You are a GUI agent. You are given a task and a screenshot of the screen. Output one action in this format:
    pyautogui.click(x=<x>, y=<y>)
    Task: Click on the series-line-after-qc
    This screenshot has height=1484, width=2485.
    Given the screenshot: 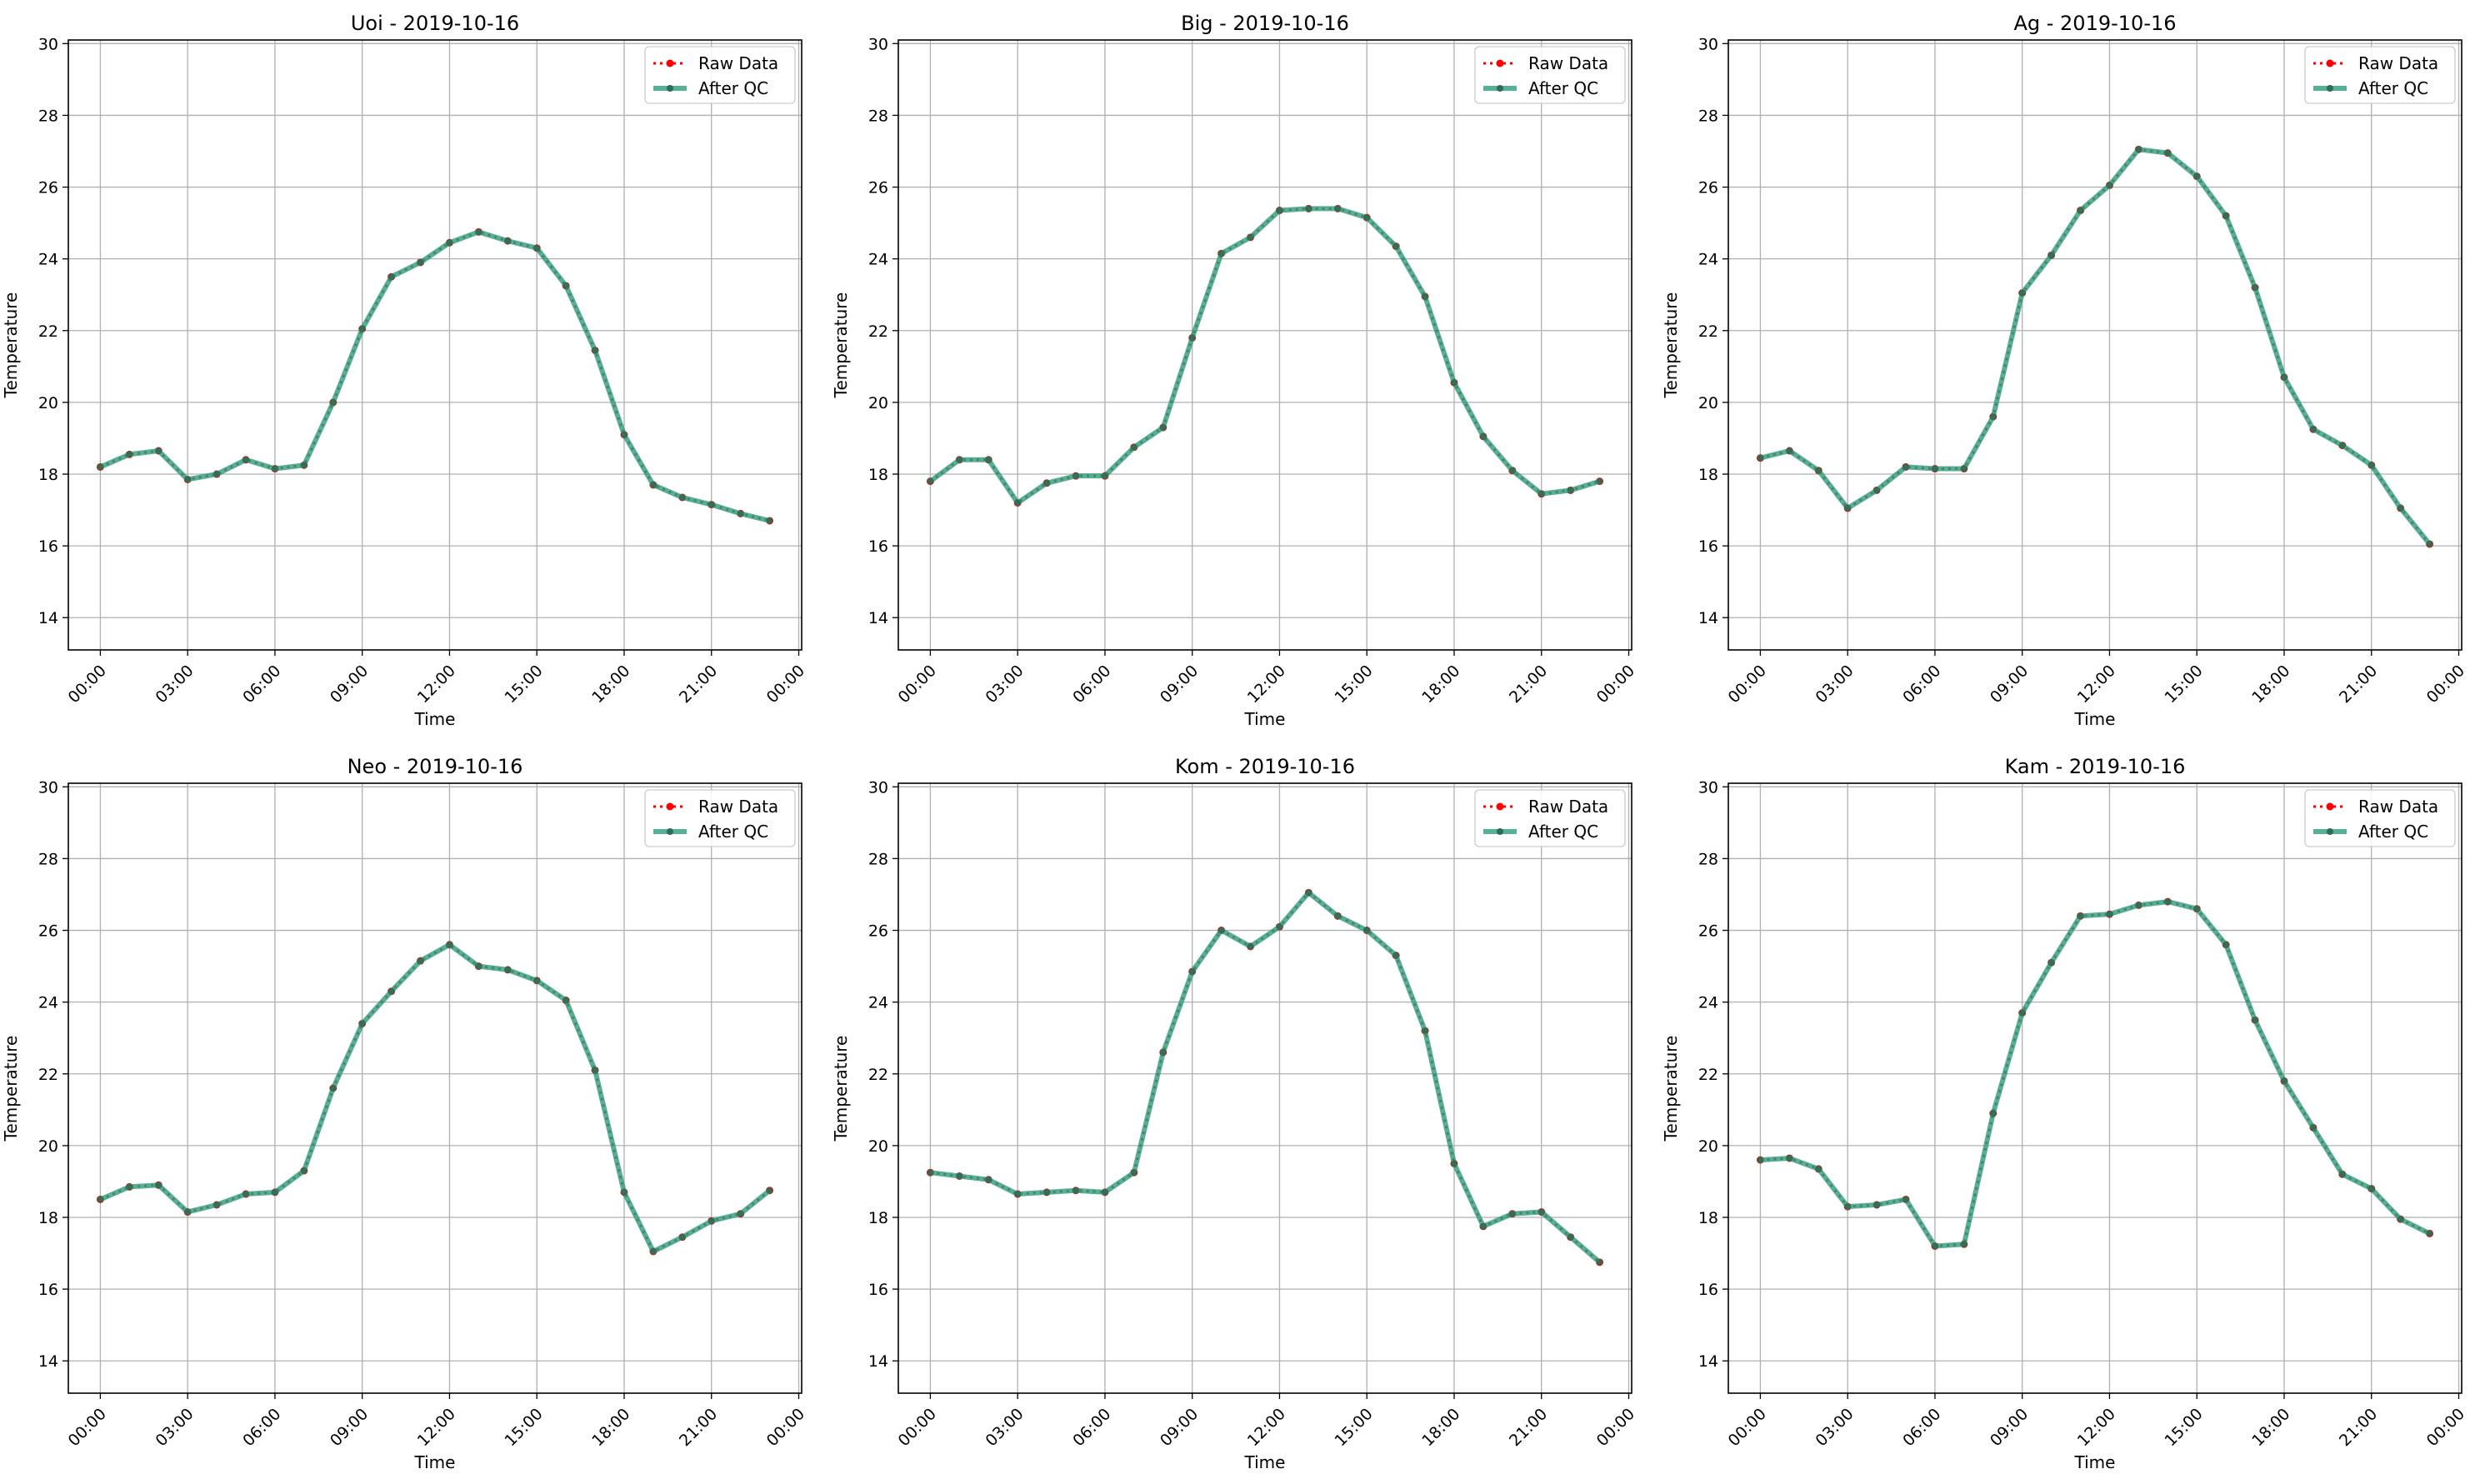 What is the action you would take?
    pyautogui.click(x=2095, y=346)
    